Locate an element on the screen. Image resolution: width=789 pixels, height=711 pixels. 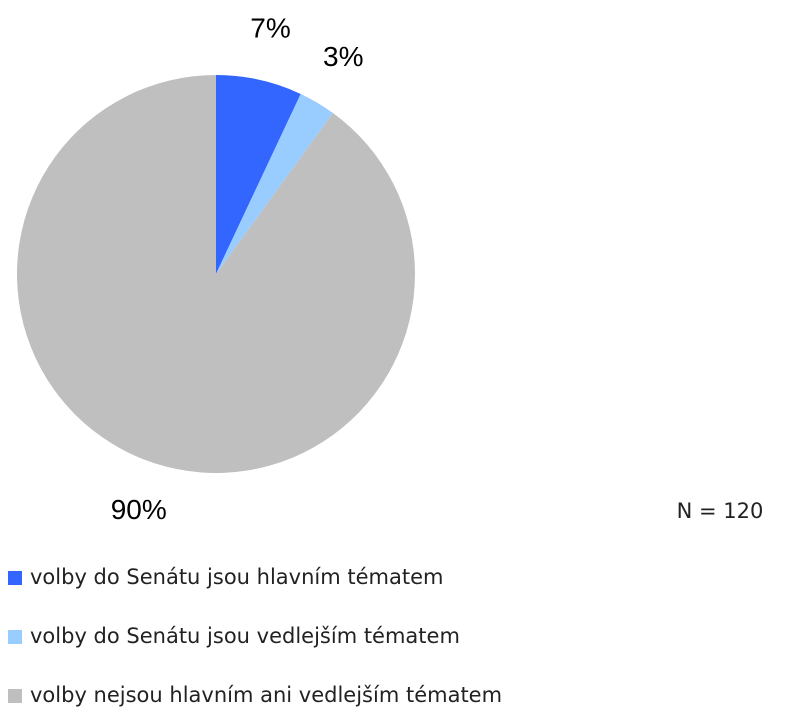
legend-label: volby do Senátu jsou hlavním tématem is located at coordinates (236, 577).